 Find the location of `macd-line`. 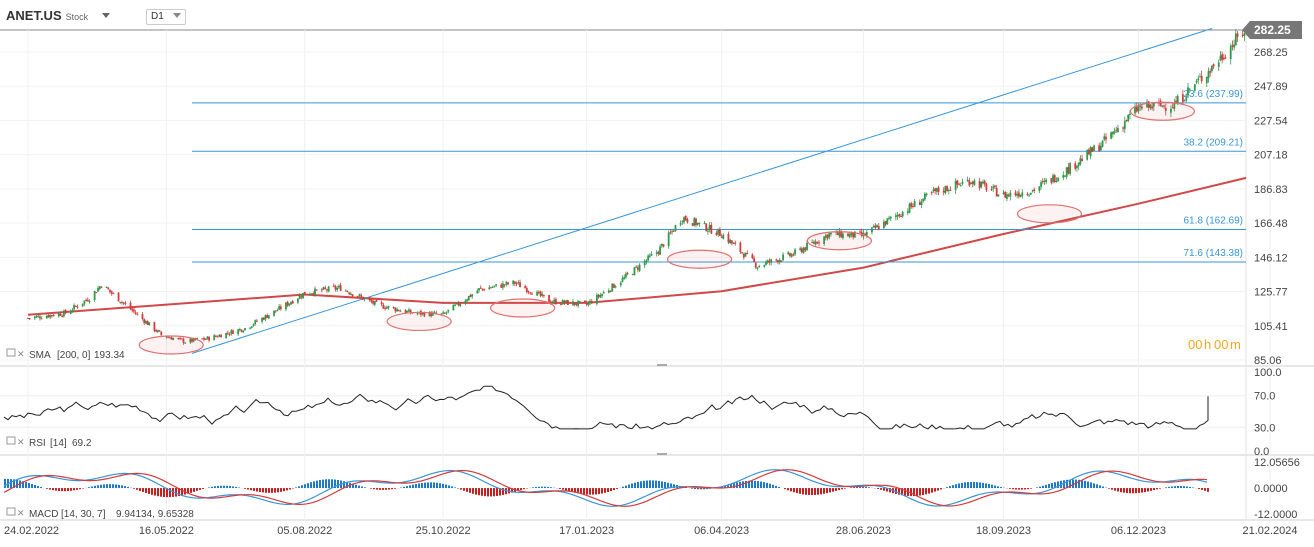

macd-line is located at coordinates (605, 488).